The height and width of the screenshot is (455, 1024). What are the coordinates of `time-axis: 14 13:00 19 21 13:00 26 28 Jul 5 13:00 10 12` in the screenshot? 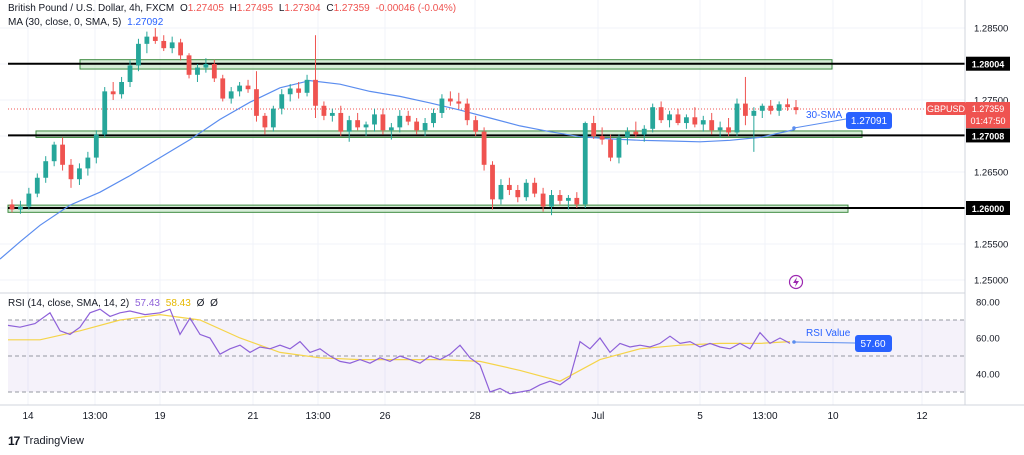 It's located at (475, 416).